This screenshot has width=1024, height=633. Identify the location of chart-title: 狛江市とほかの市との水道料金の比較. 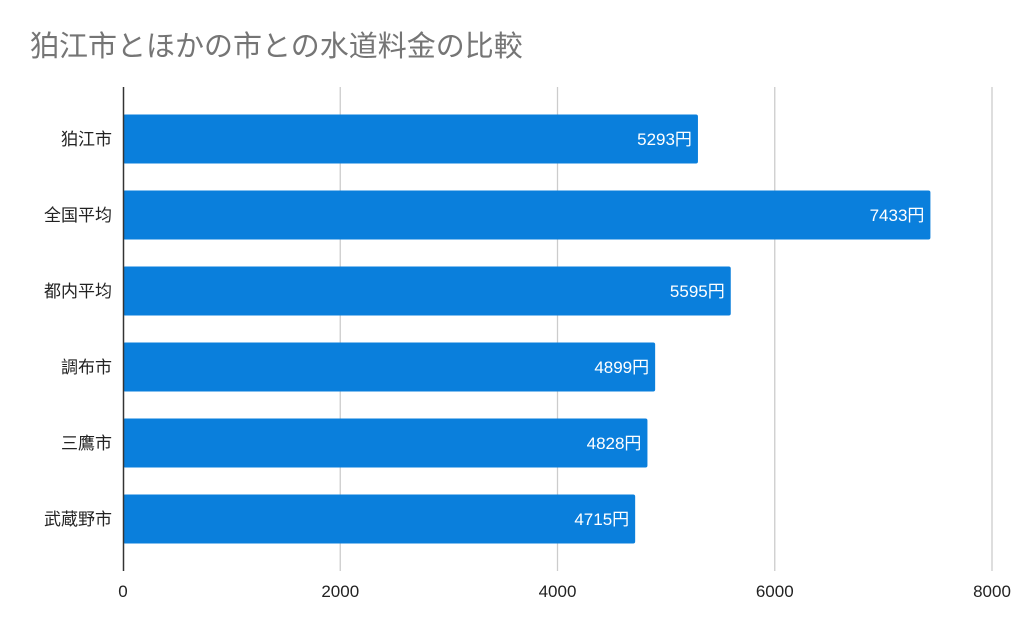
(276, 46).